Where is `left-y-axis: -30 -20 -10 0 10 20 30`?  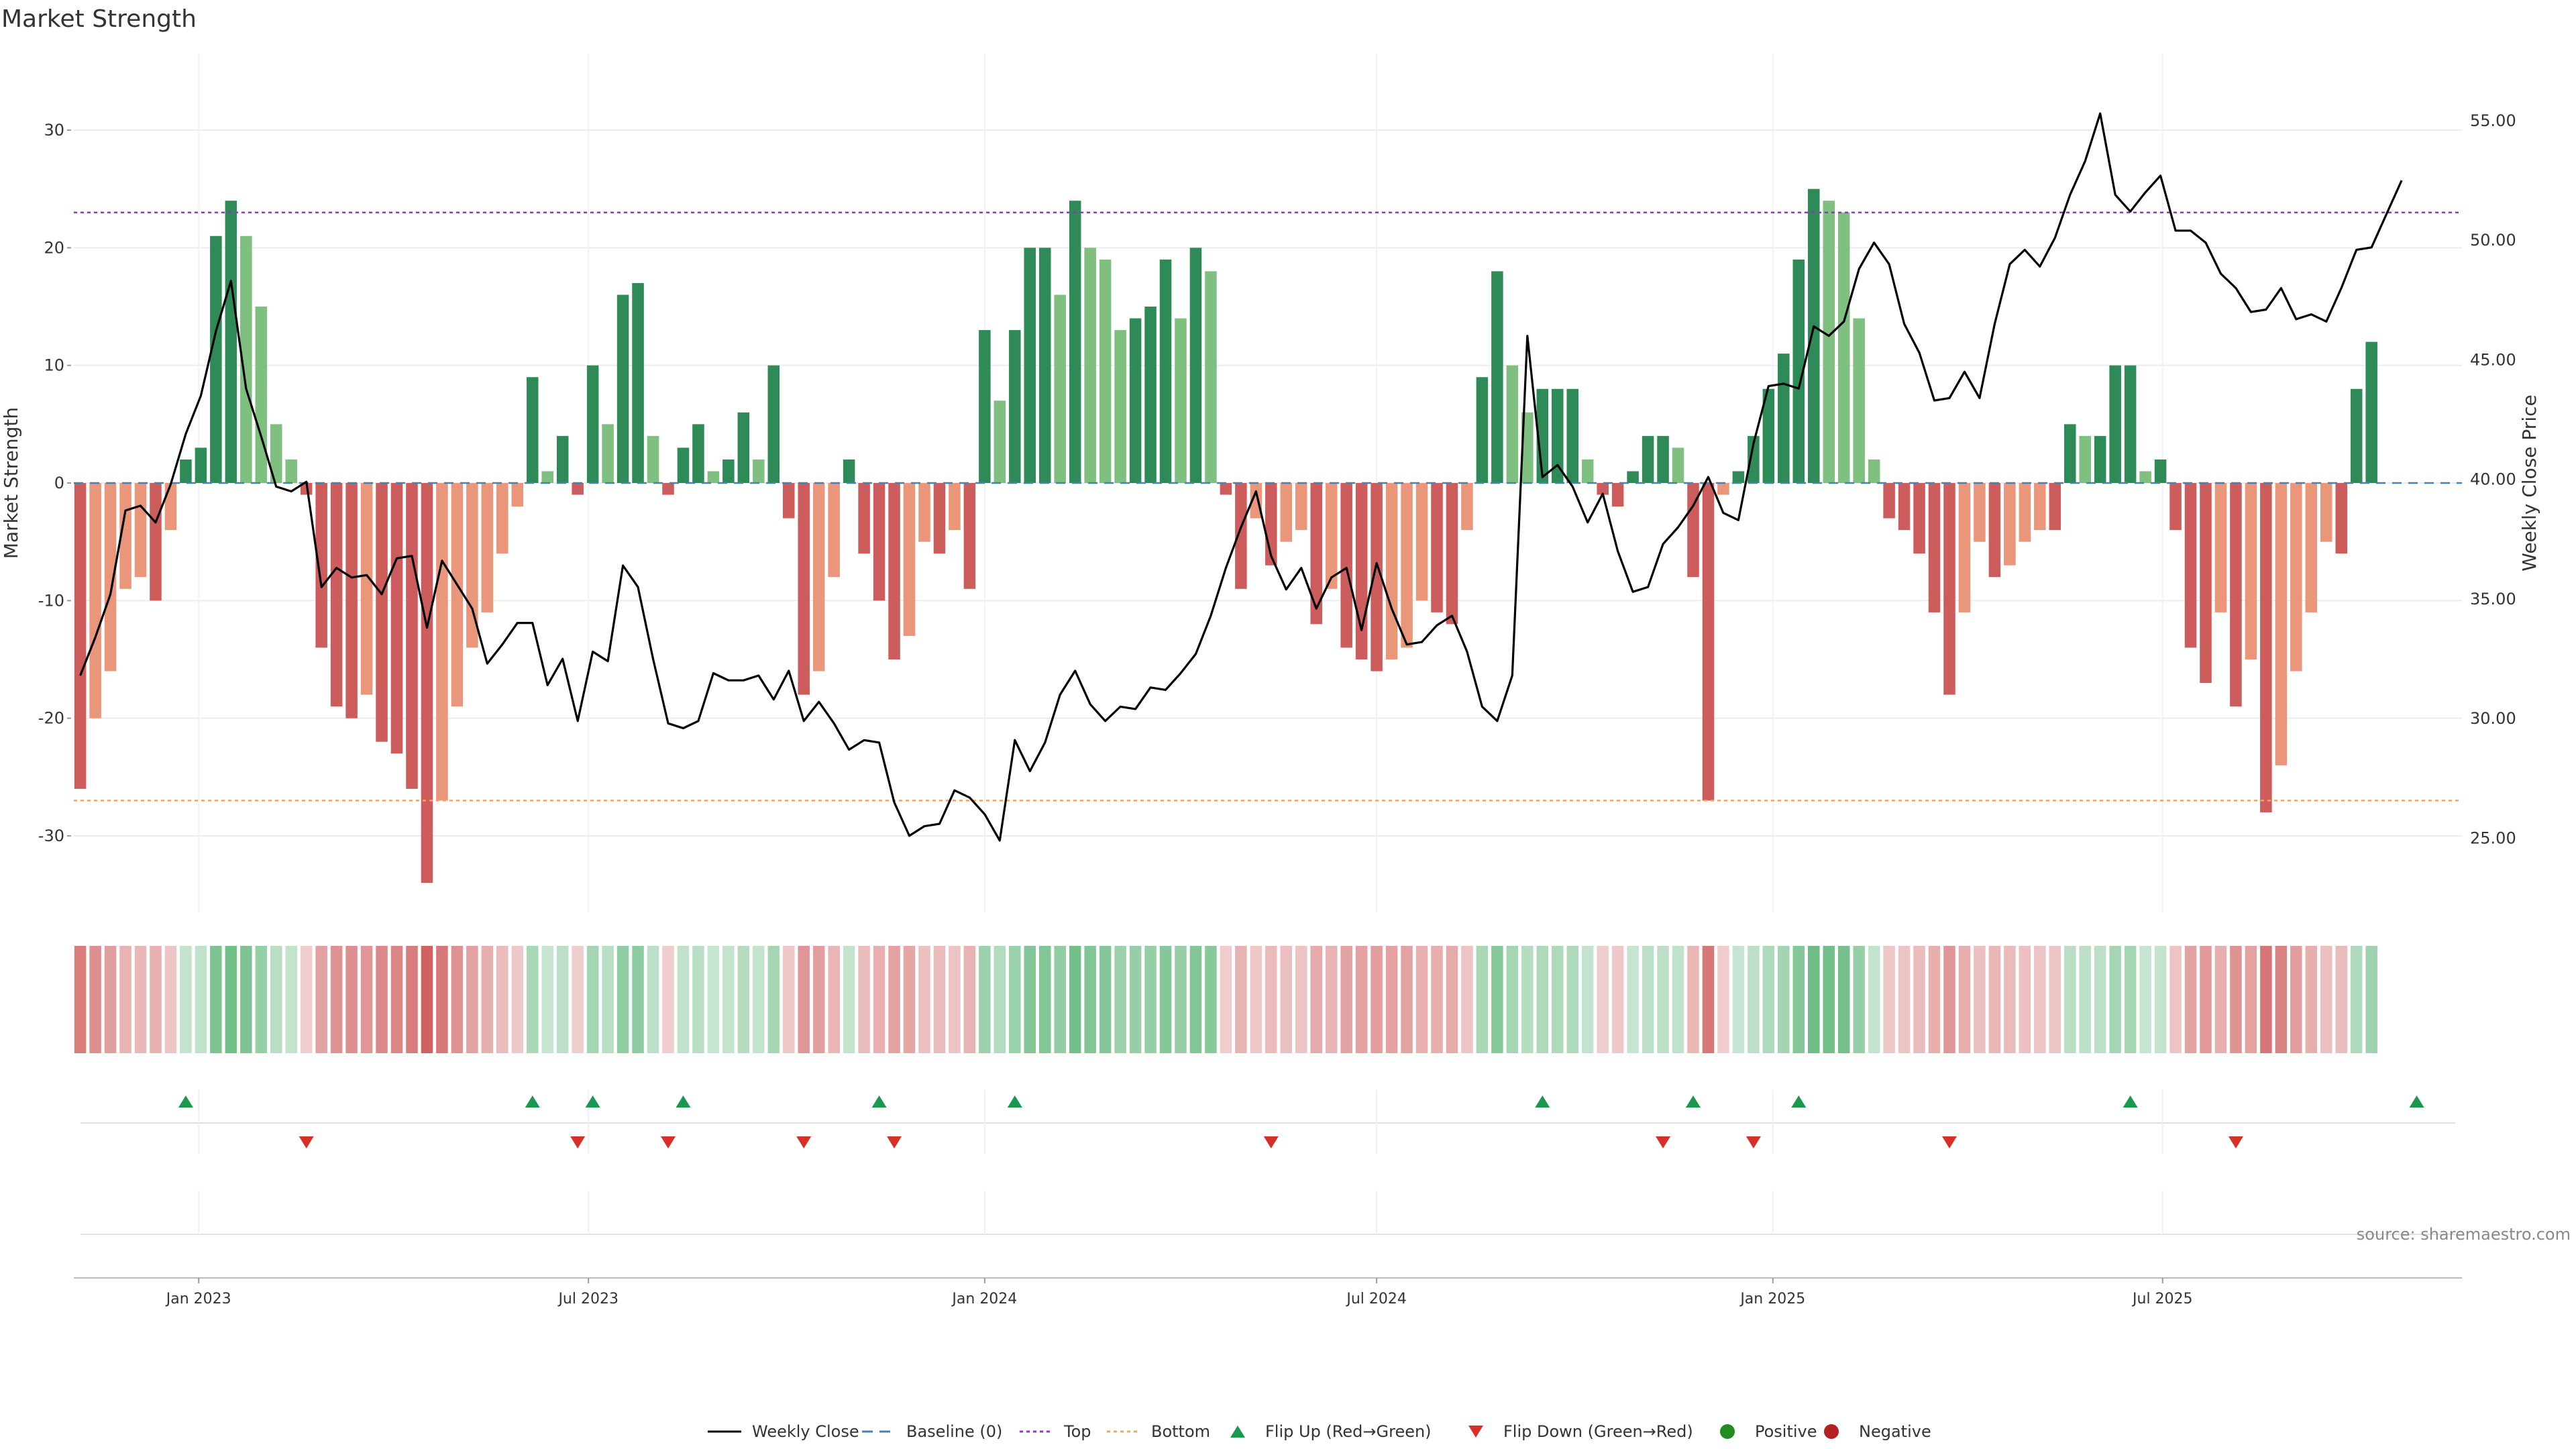
left-y-axis: -30 -20 -10 0 10 20 30 is located at coordinates (54, 483).